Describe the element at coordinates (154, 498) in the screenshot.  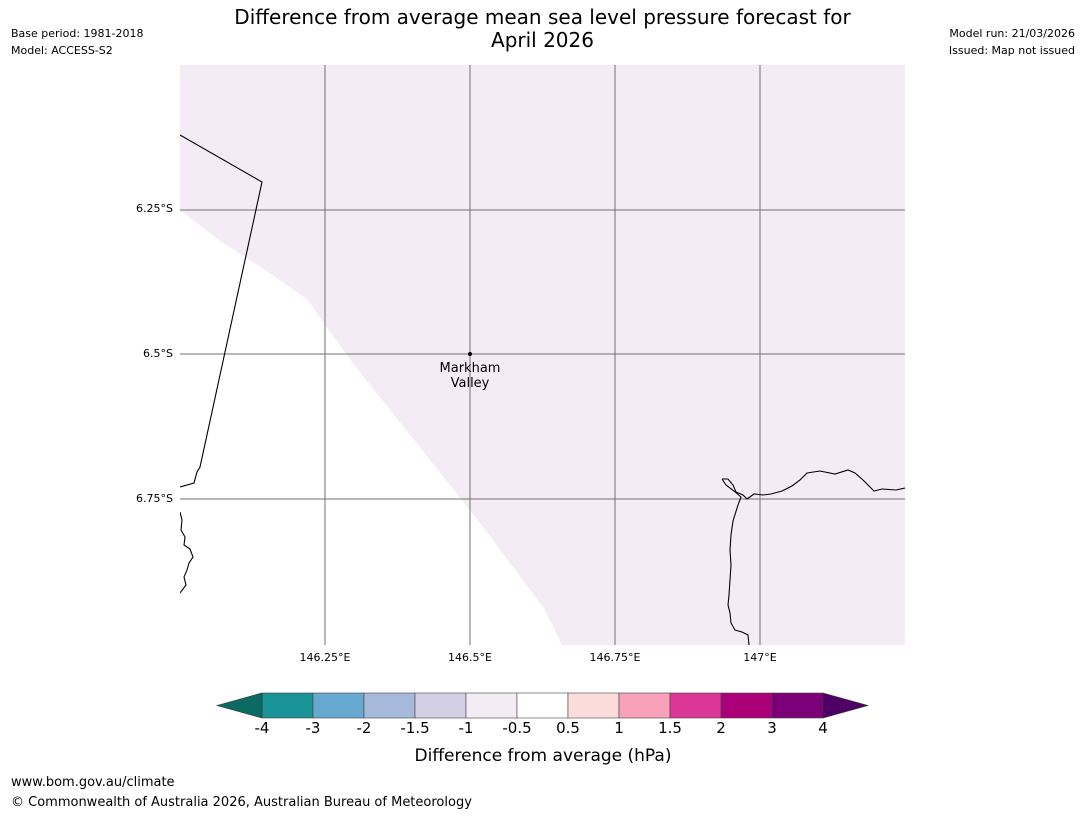
I see `lat-label-6-75: 6.75°S` at that location.